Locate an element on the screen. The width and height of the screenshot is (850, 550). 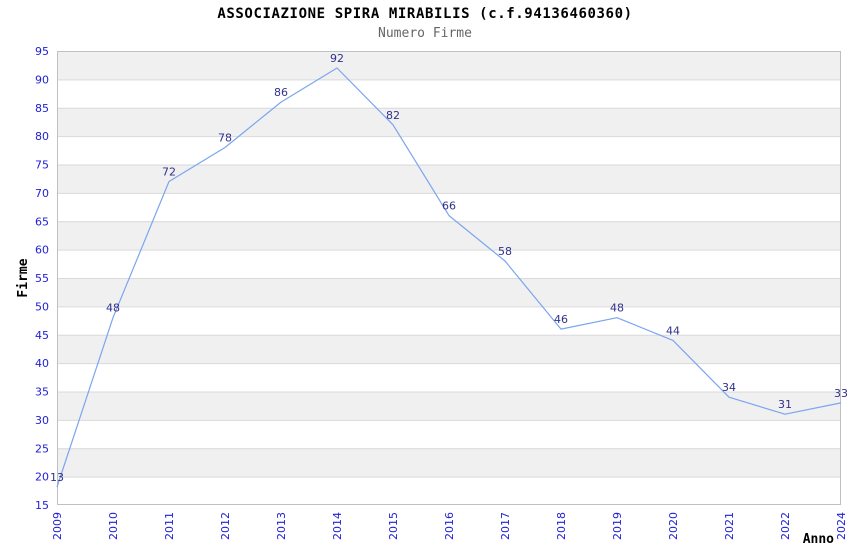
x-axis-title: Anno is located at coordinates (818, 539).